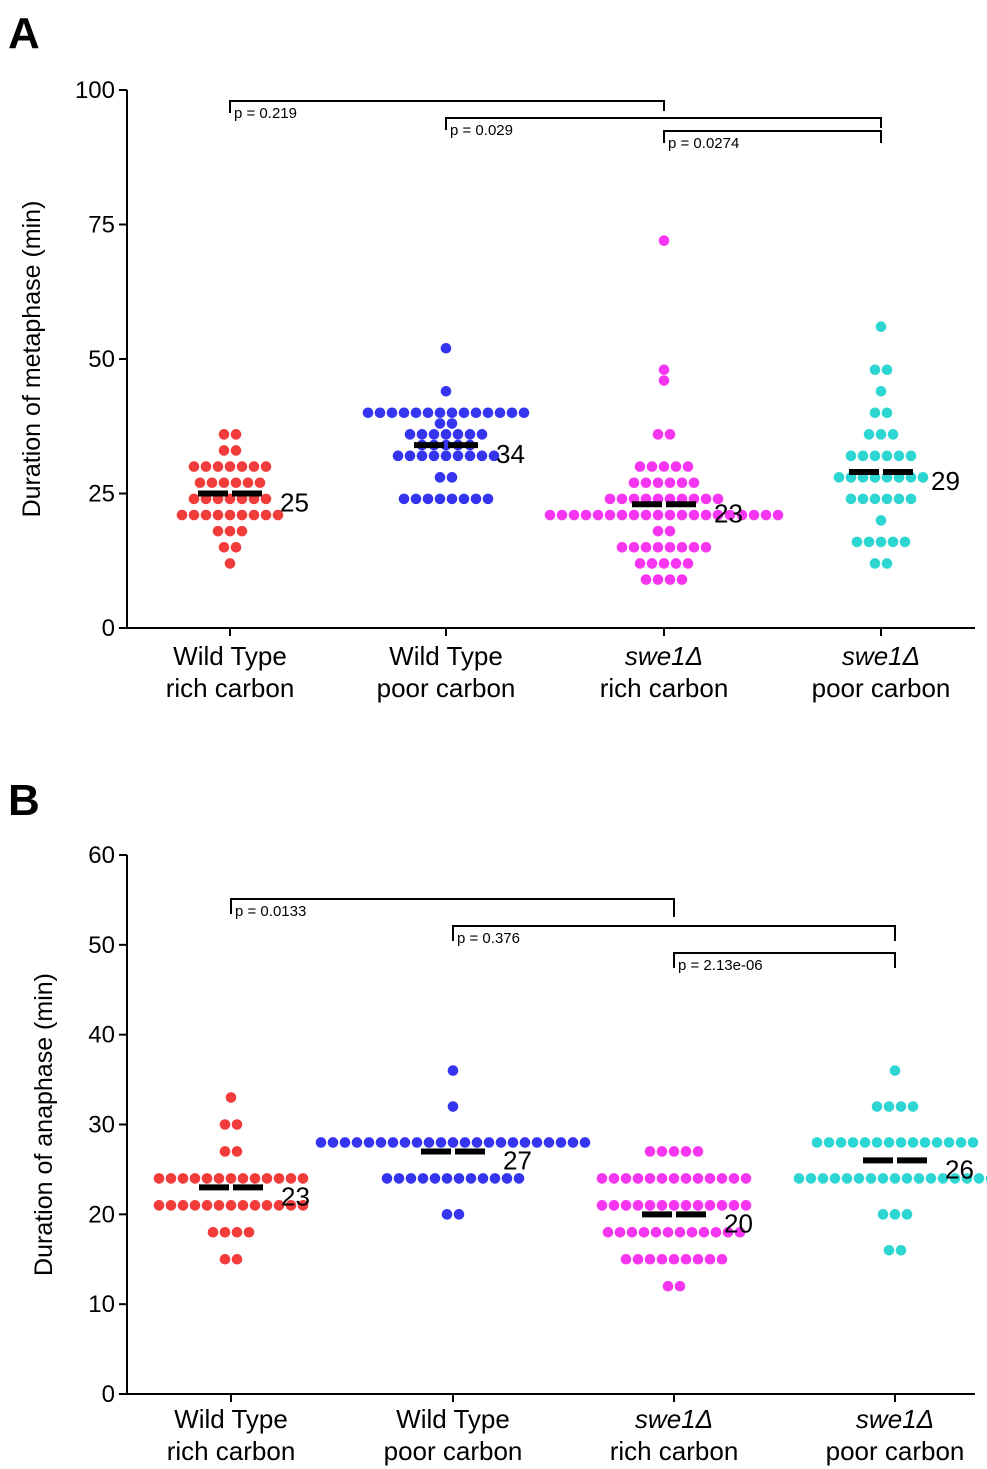  I want to click on y-axis-title: Duration of anaphase (min), so click(44, 1124).